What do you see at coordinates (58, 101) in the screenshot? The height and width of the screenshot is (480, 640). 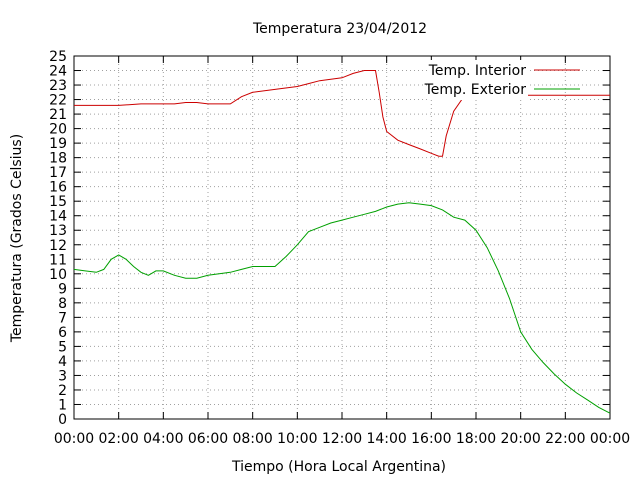 I see `y-tick-label: 22` at bounding box center [58, 101].